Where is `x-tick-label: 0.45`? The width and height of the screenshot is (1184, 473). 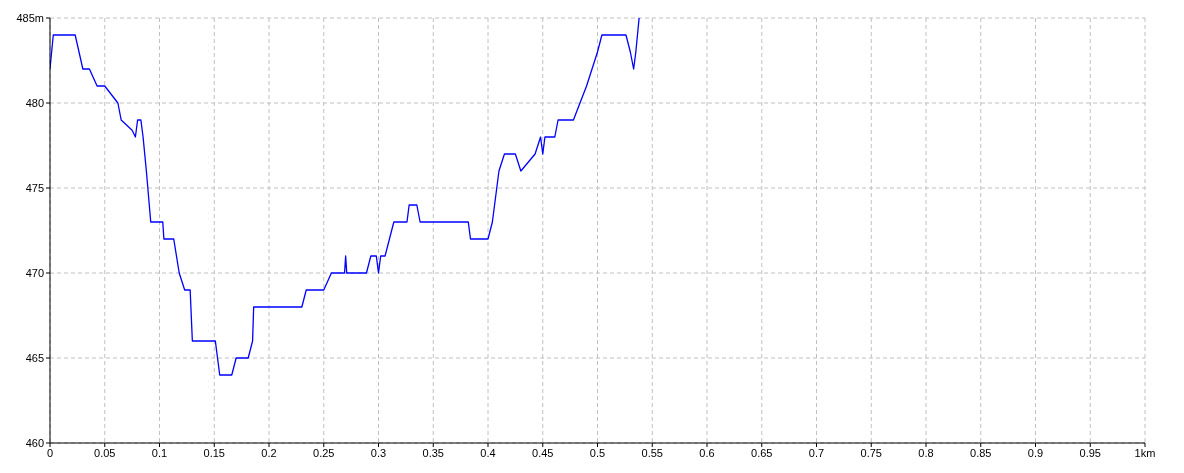 x-tick-label: 0.45 is located at coordinates (543, 452).